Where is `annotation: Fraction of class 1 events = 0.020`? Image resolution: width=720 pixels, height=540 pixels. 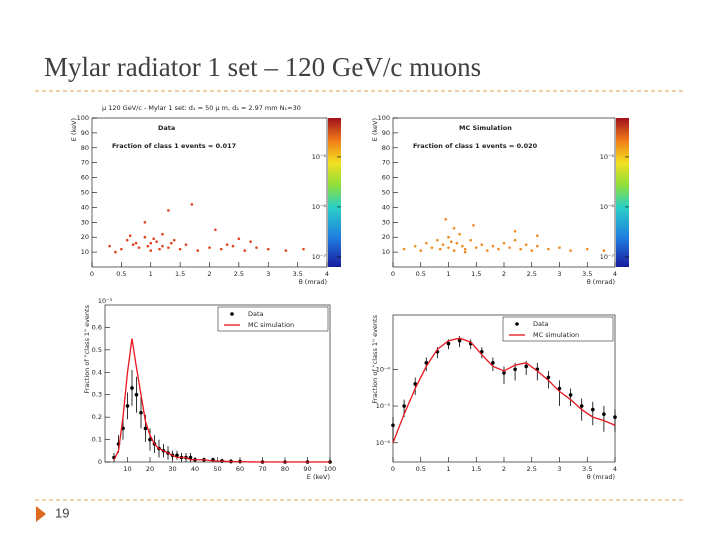 annotation: Fraction of class 1 events = 0.020 is located at coordinates (475, 146).